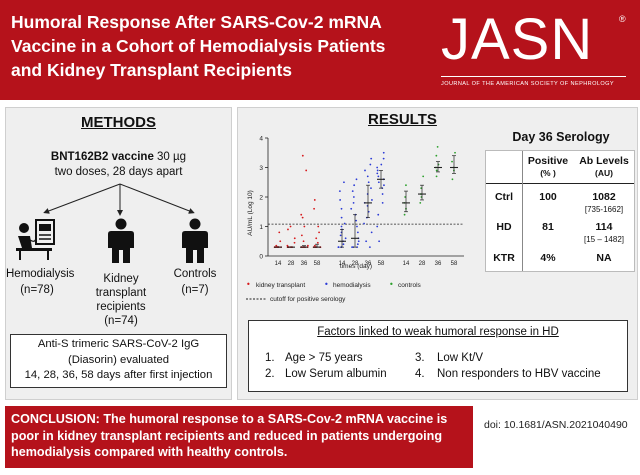 The width and height of the screenshot is (640, 475). What do you see at coordinates (102, 157) in the screenshot?
I see `vaccine-name: BNT162B2 vaccine` at bounding box center [102, 157].